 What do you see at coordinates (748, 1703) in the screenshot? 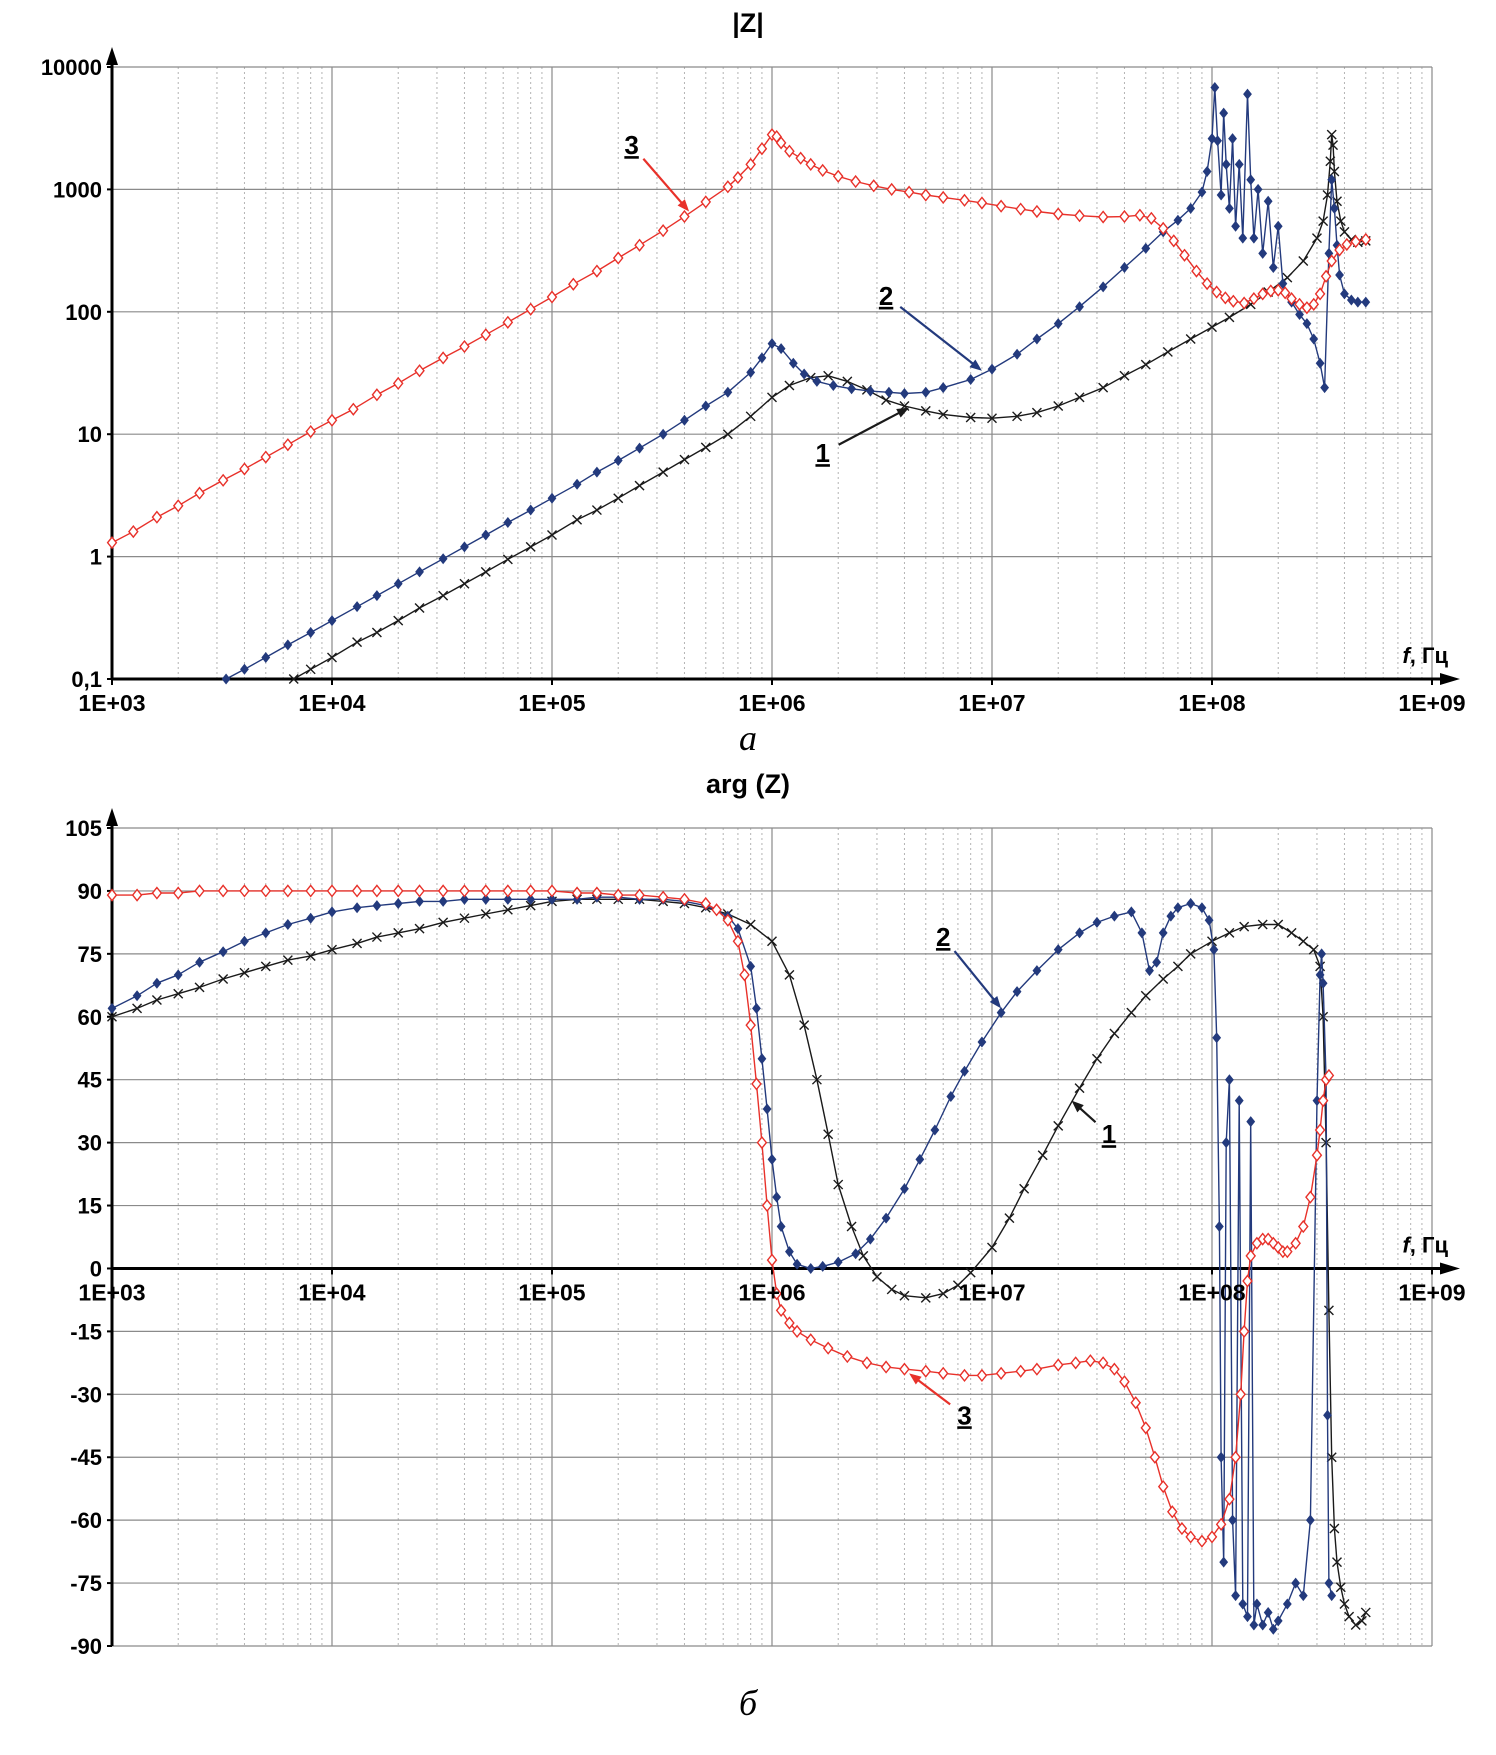
I see `phase-chart-caption: б` at bounding box center [748, 1703].